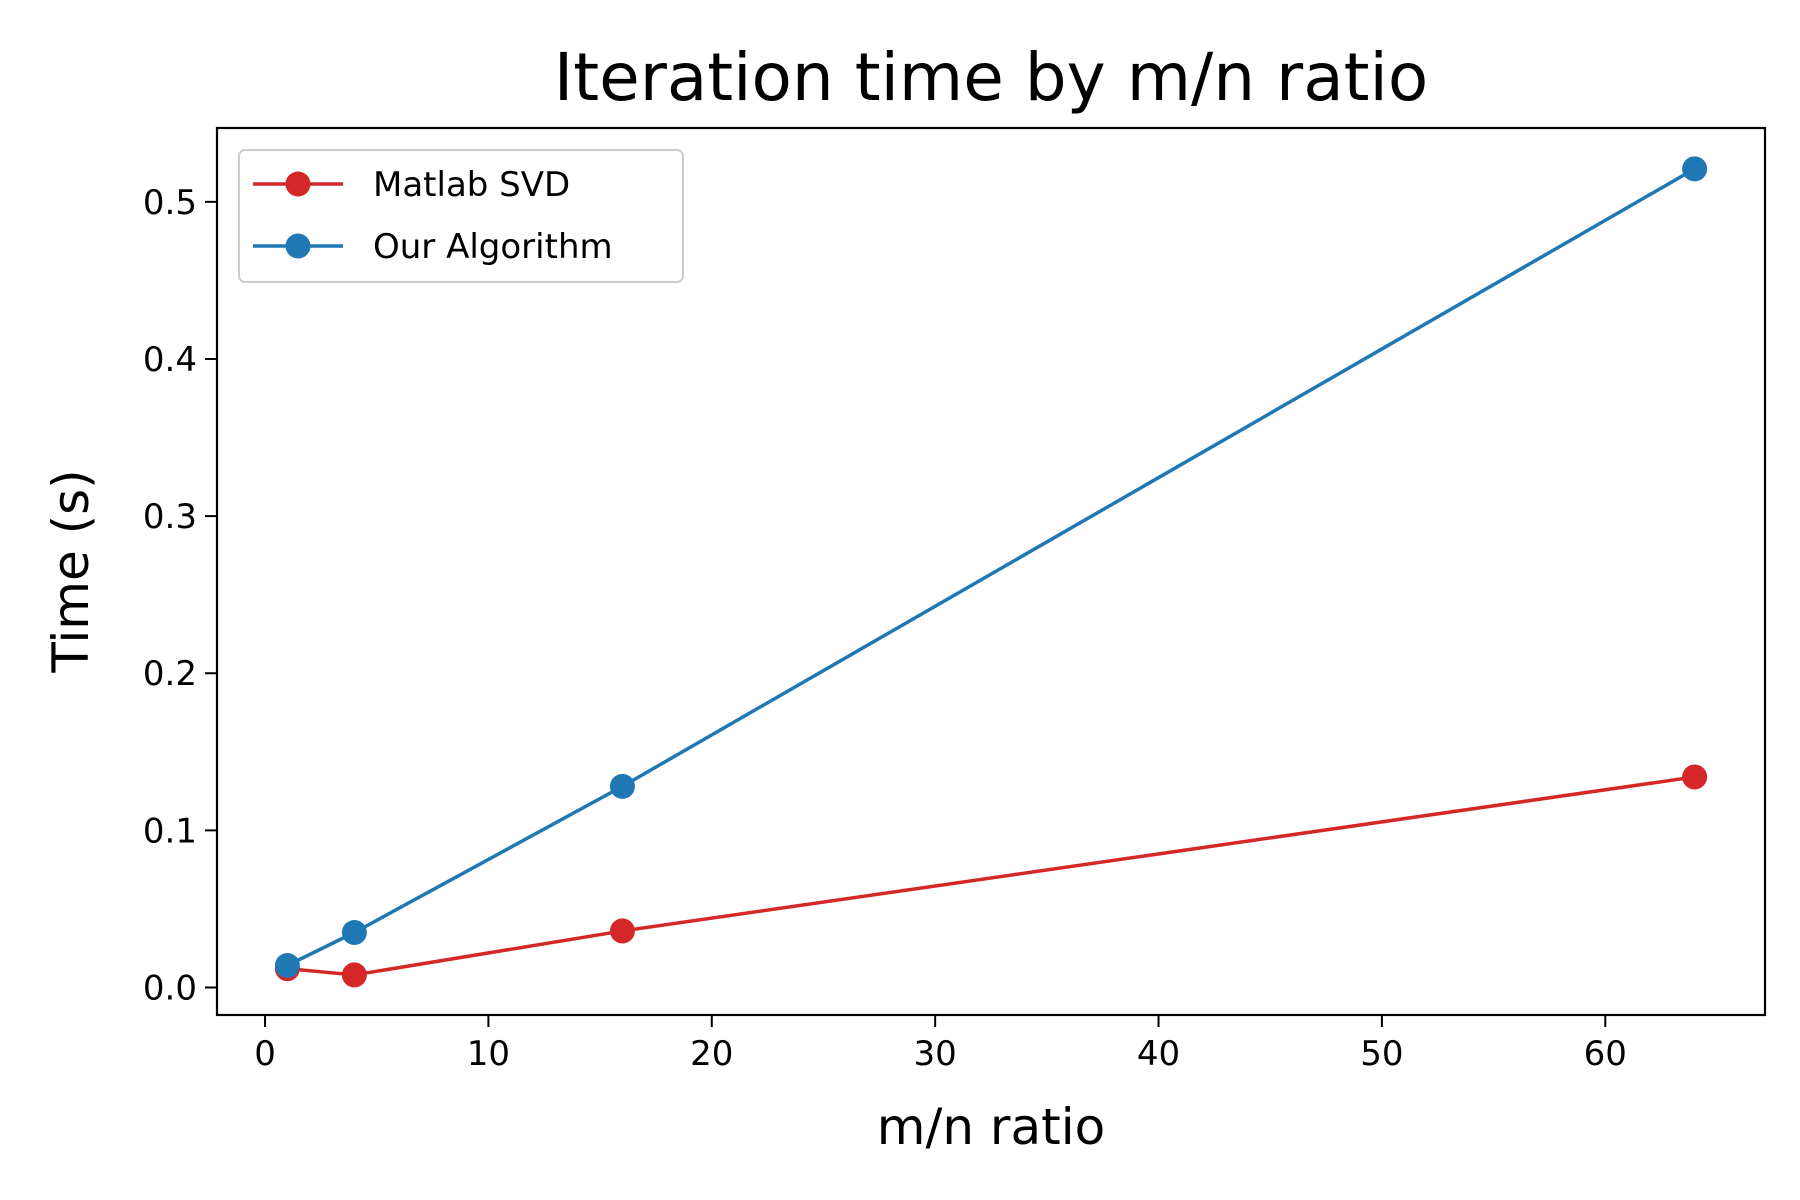 This screenshot has width=1800, height=1200. I want to click on matlab-svd-line, so click(991, 876).